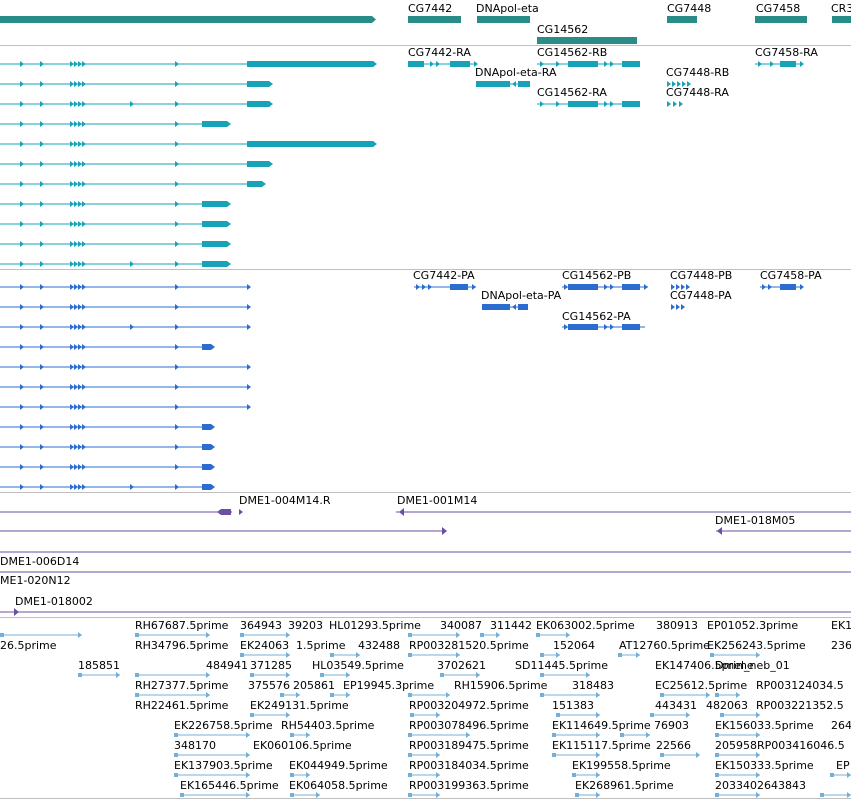 The height and width of the screenshot is (801, 851). Describe the element at coordinates (756, 645) in the screenshot. I see `feature-label: EK256243.5prime` at that location.